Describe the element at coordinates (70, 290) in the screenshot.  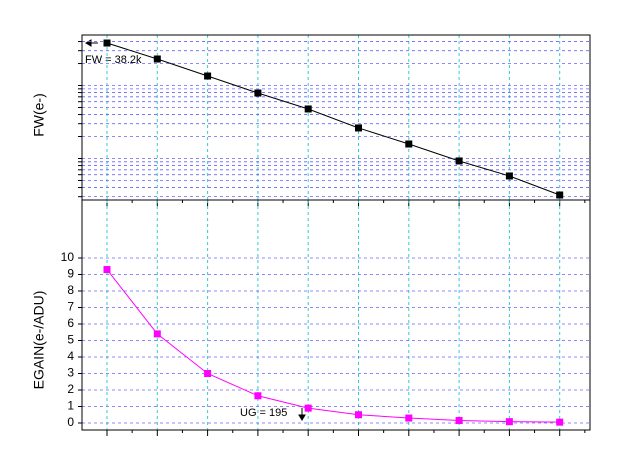
I see `y-tick-label: 8` at that location.